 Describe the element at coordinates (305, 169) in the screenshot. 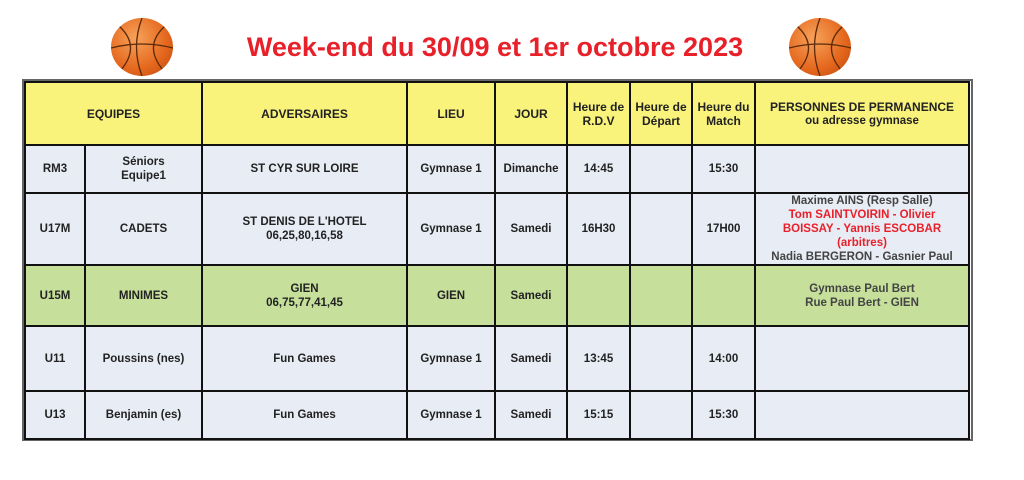

I see `opponent: ST CYR SUR LOIRE` at that location.